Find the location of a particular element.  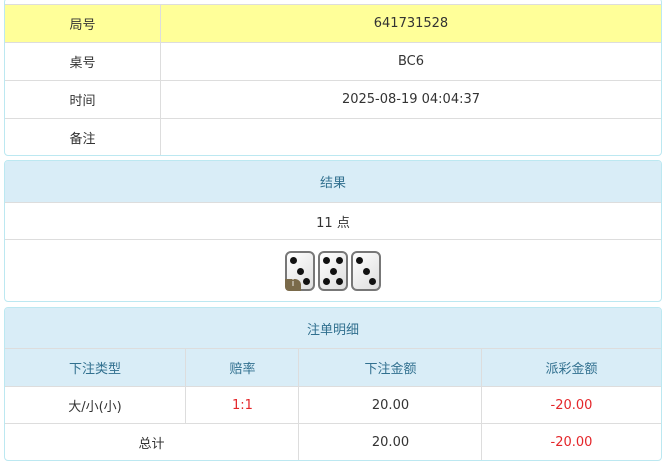

total-row: 总计 20.00 -20.00 is located at coordinates (333, 441).